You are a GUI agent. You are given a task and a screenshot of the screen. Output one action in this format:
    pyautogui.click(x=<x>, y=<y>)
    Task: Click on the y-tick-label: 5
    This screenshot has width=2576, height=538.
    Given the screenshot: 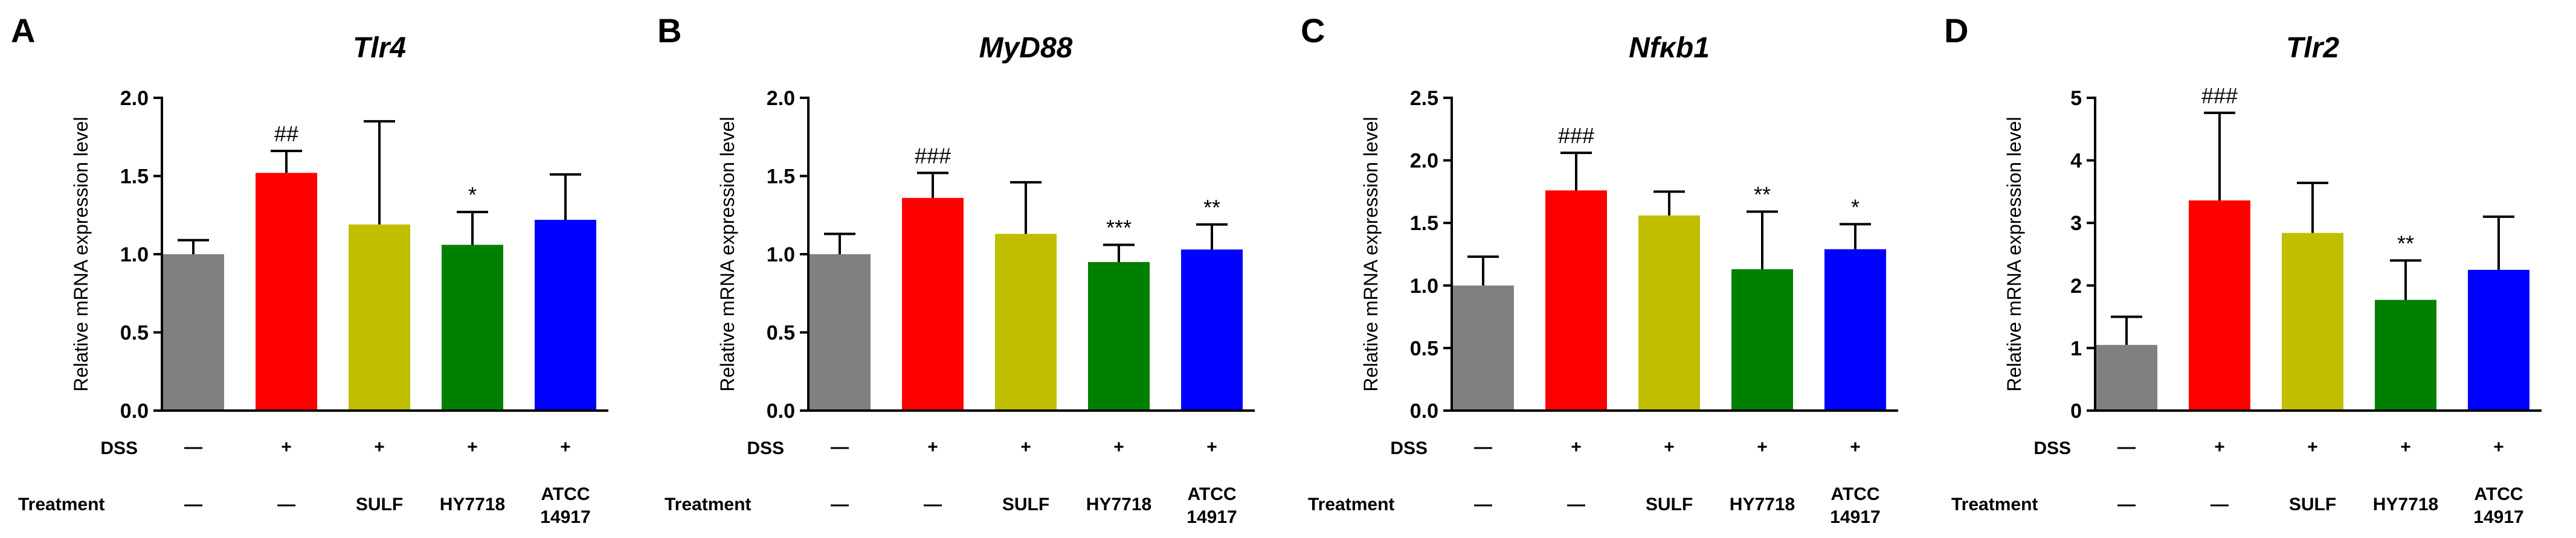 What is the action you would take?
    pyautogui.click(x=2076, y=98)
    